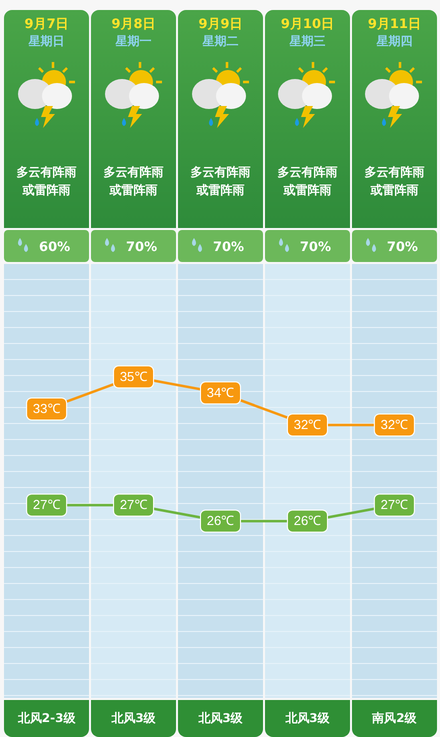  I want to click on text: 北风2-3级, so click(46, 718).